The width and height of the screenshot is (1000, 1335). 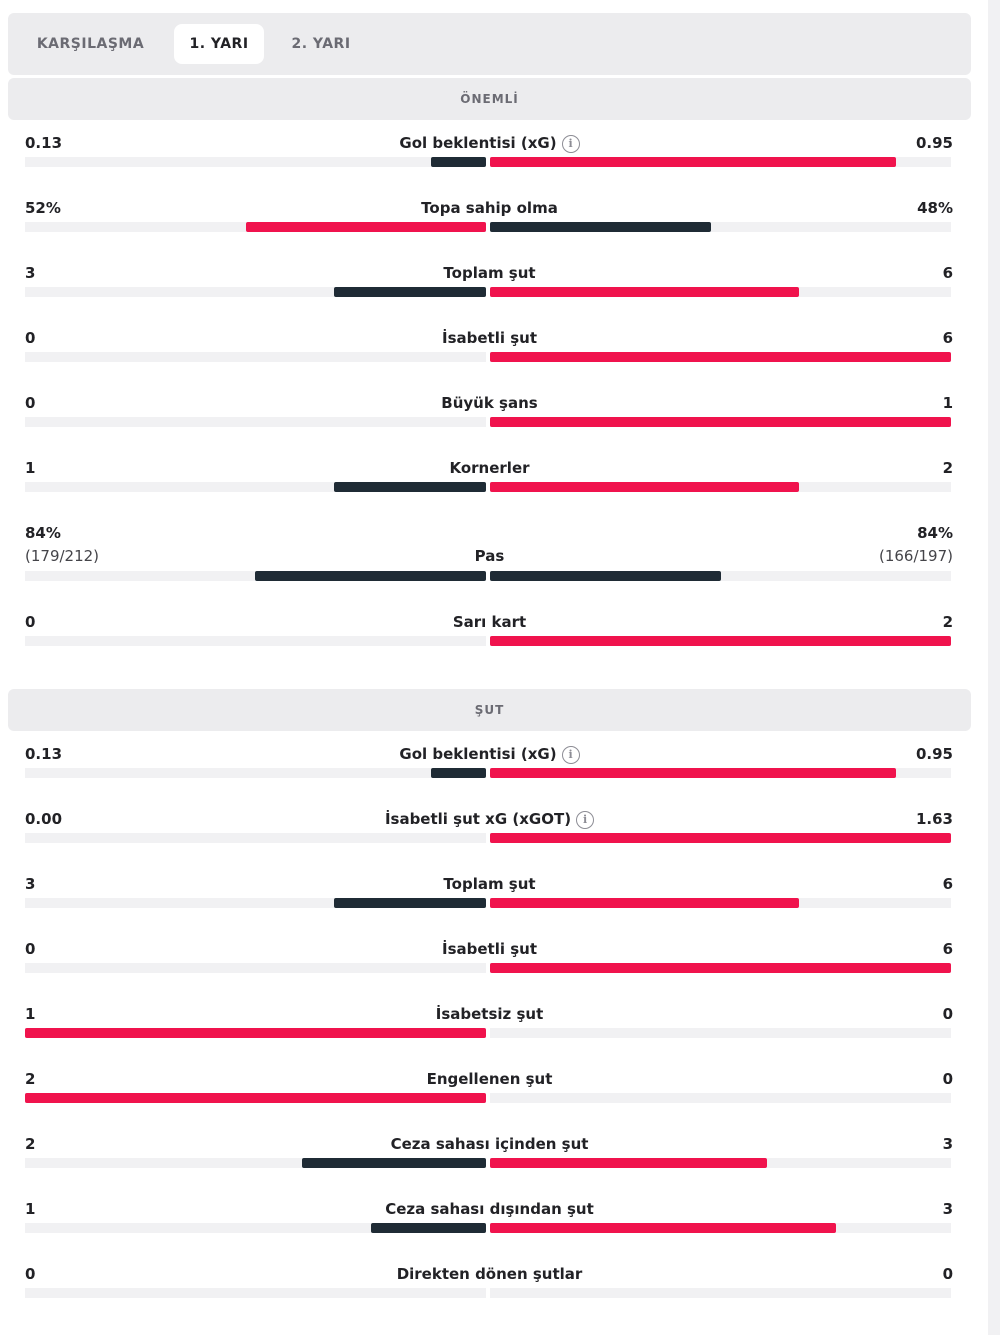 I want to click on section-header: ŞUT, so click(x=489, y=710).